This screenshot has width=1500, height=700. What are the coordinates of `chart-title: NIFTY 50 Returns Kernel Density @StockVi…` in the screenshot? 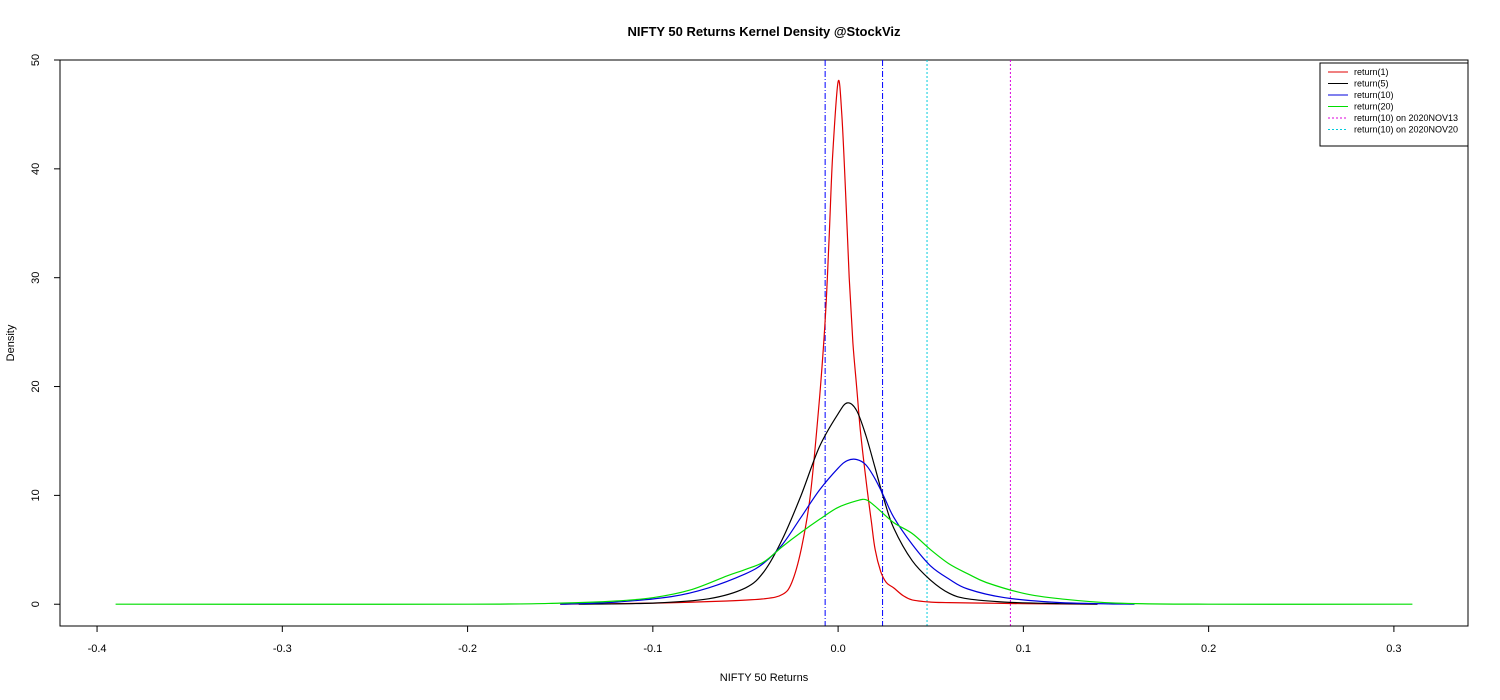 It's located at (765, 31).